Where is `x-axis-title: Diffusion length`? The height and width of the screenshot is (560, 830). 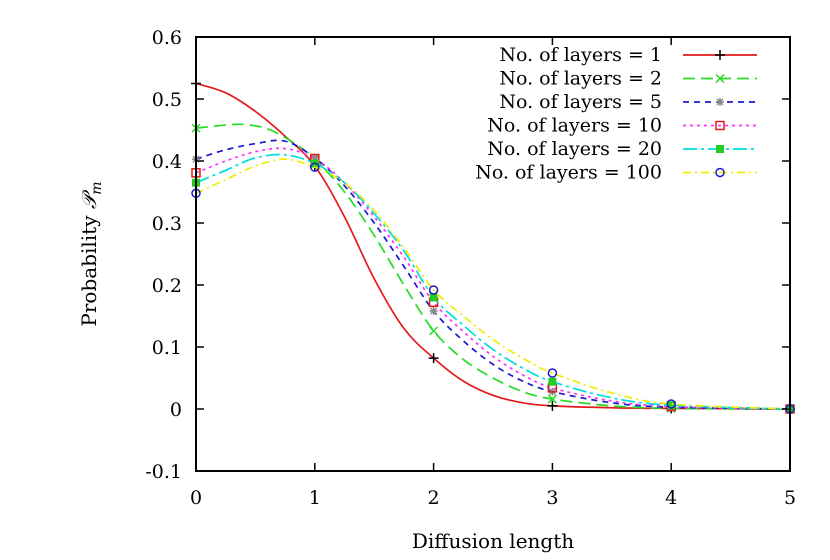 x-axis-title: Diffusion length is located at coordinates (493, 541).